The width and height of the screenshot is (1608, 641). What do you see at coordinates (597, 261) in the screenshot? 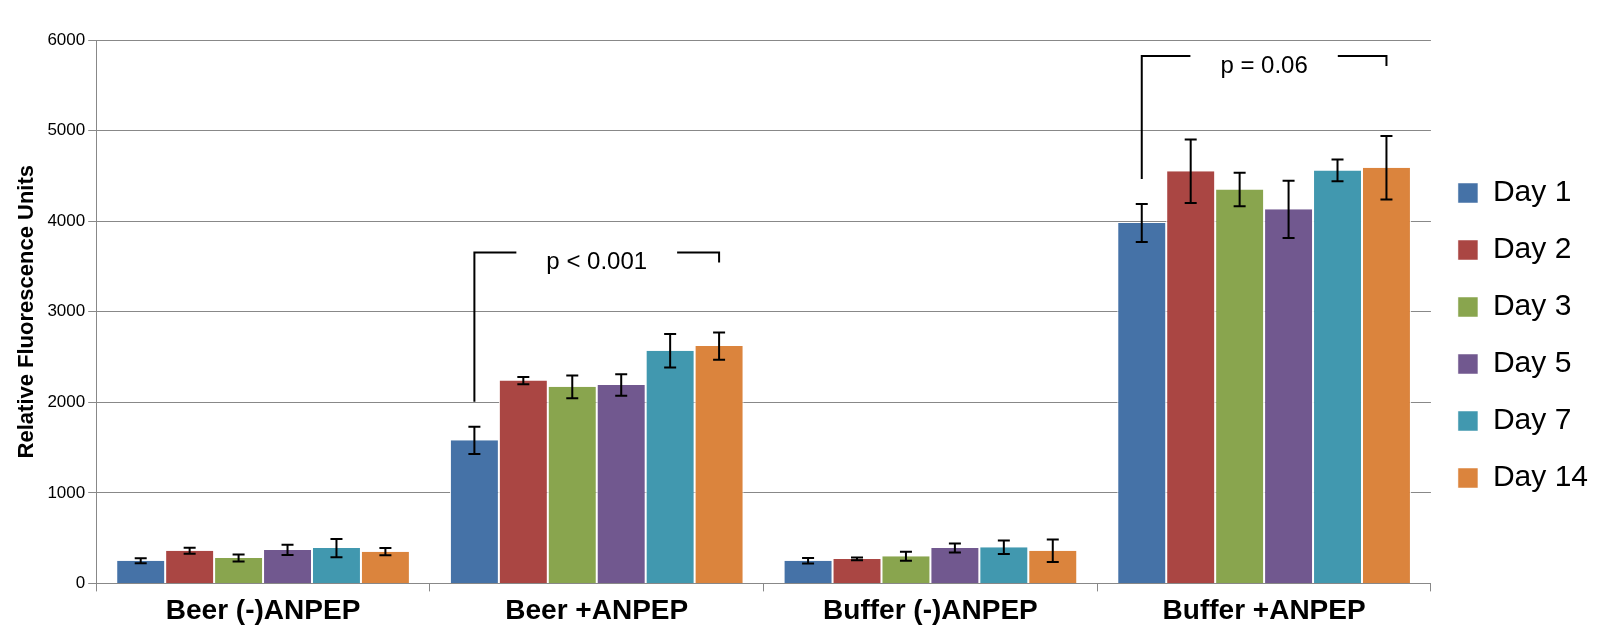
I see `annotation: p < 0.001` at bounding box center [597, 261].